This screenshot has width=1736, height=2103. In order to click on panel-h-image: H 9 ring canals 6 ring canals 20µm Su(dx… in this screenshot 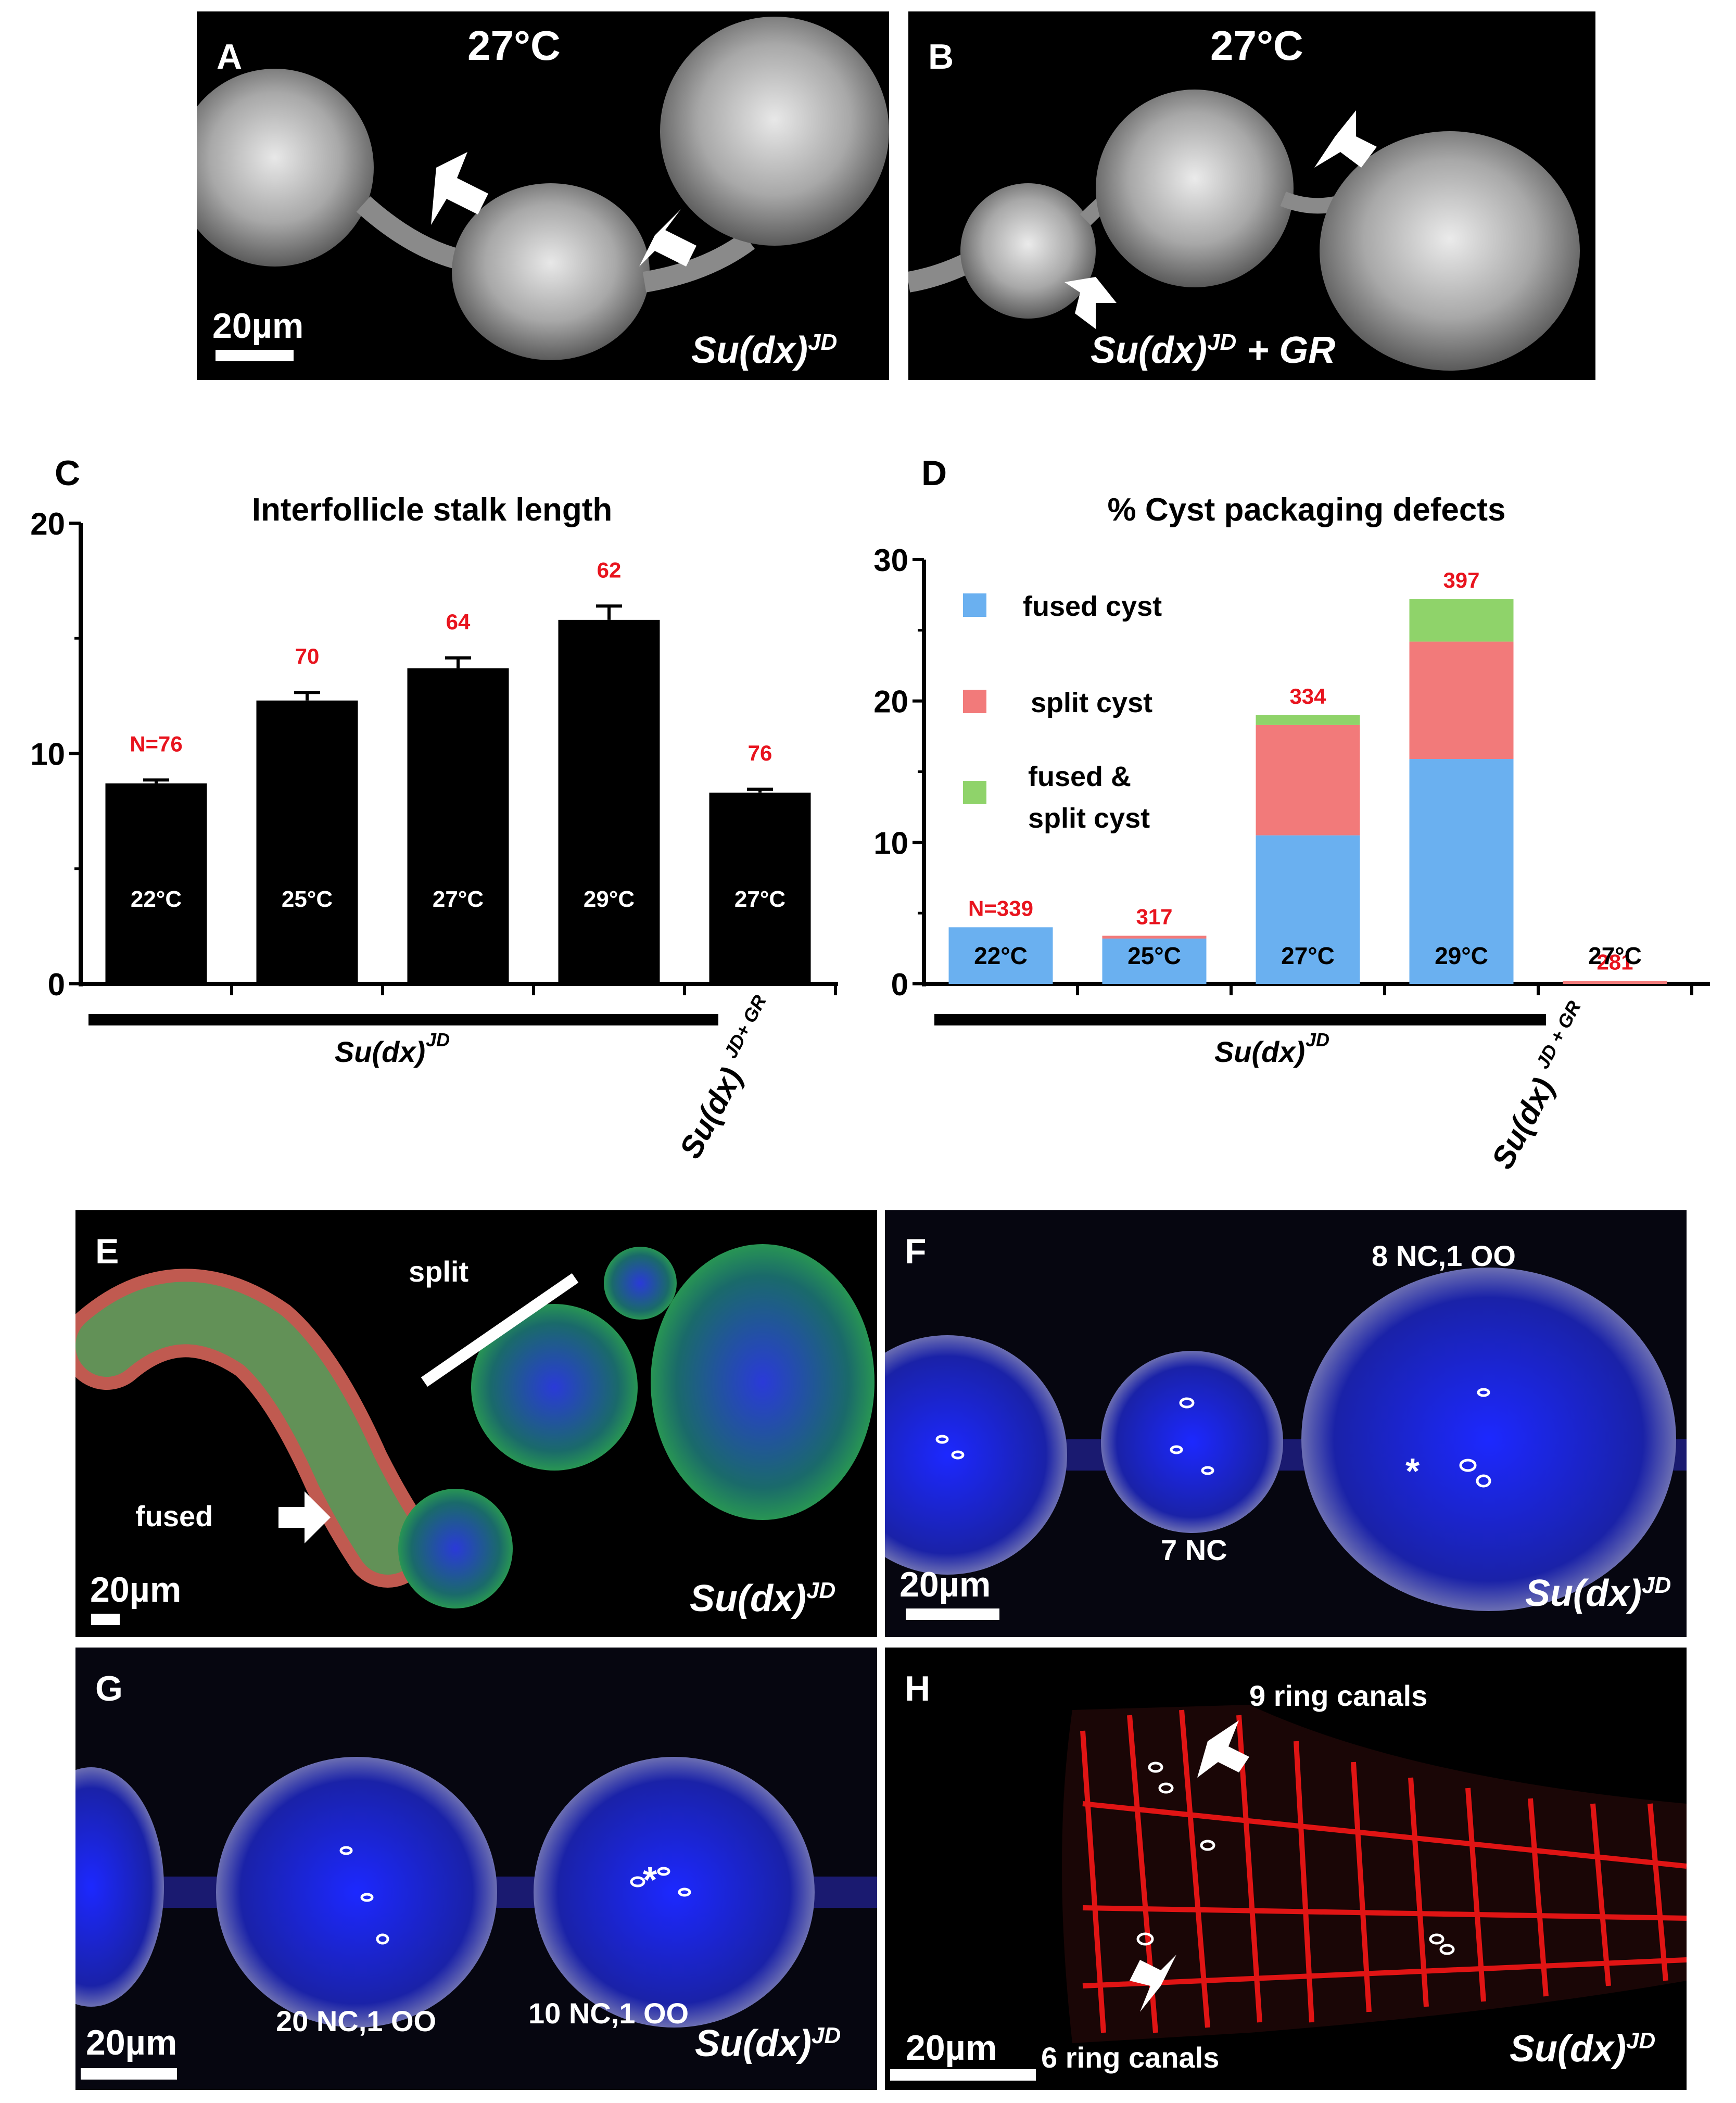, I will do `click(1286, 1869)`.